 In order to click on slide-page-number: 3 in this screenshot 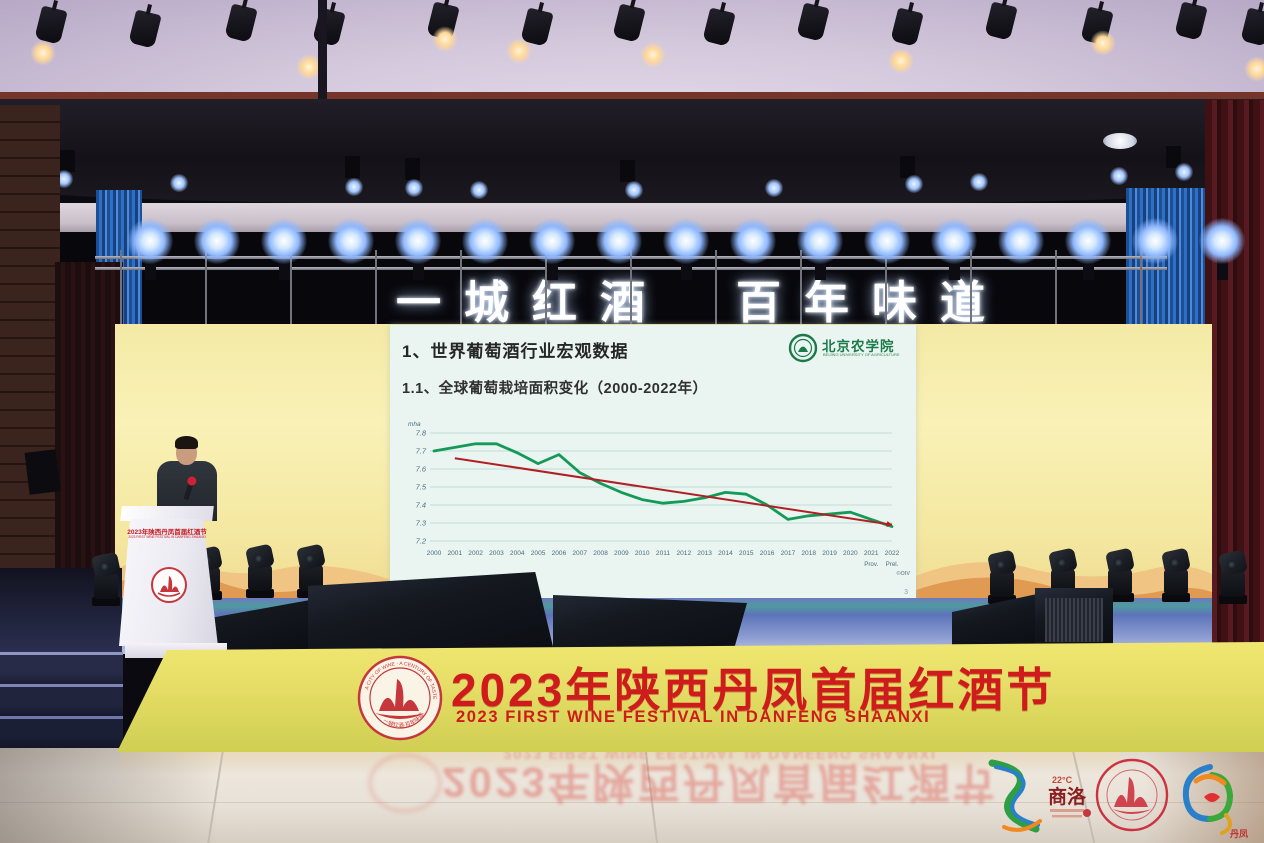, I will do `click(906, 592)`.